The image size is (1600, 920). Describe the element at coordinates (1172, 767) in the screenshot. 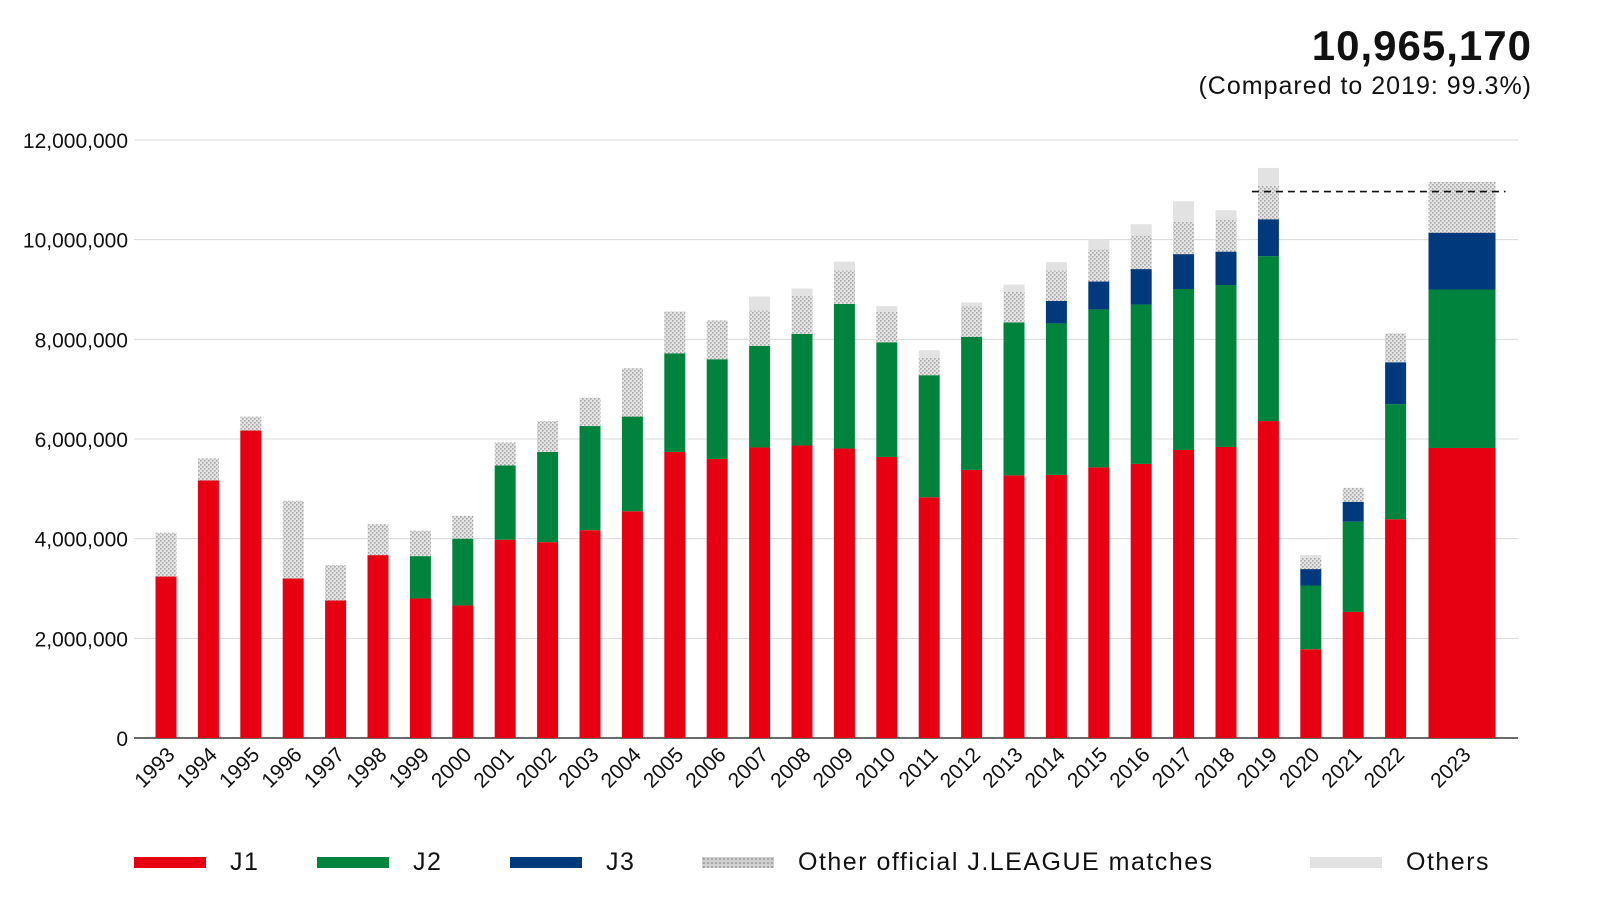

I see `x-tick-label-2017: 2017` at that location.